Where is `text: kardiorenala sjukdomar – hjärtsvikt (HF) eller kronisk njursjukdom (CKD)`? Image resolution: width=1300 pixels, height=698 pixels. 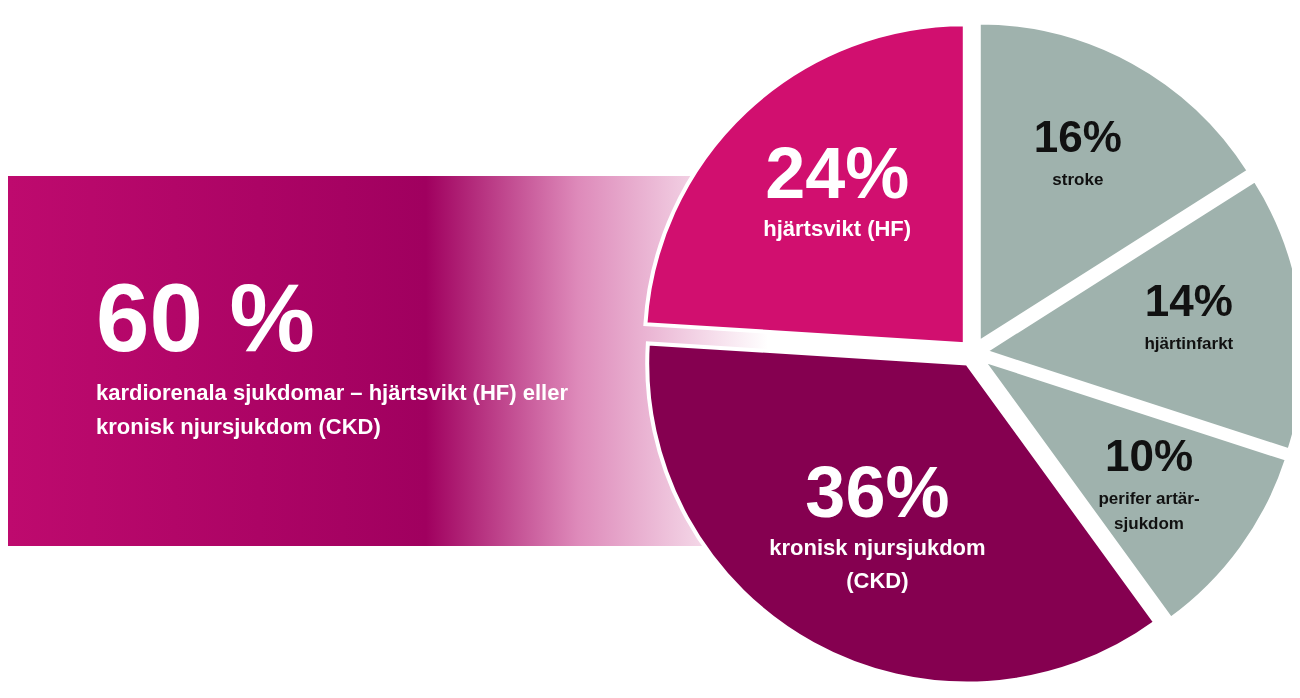
text: kardiorenala sjukdomar – hjärtsvikt (HF) eller kronisk njursjukdom (CKD) is located at coordinates (332, 410).